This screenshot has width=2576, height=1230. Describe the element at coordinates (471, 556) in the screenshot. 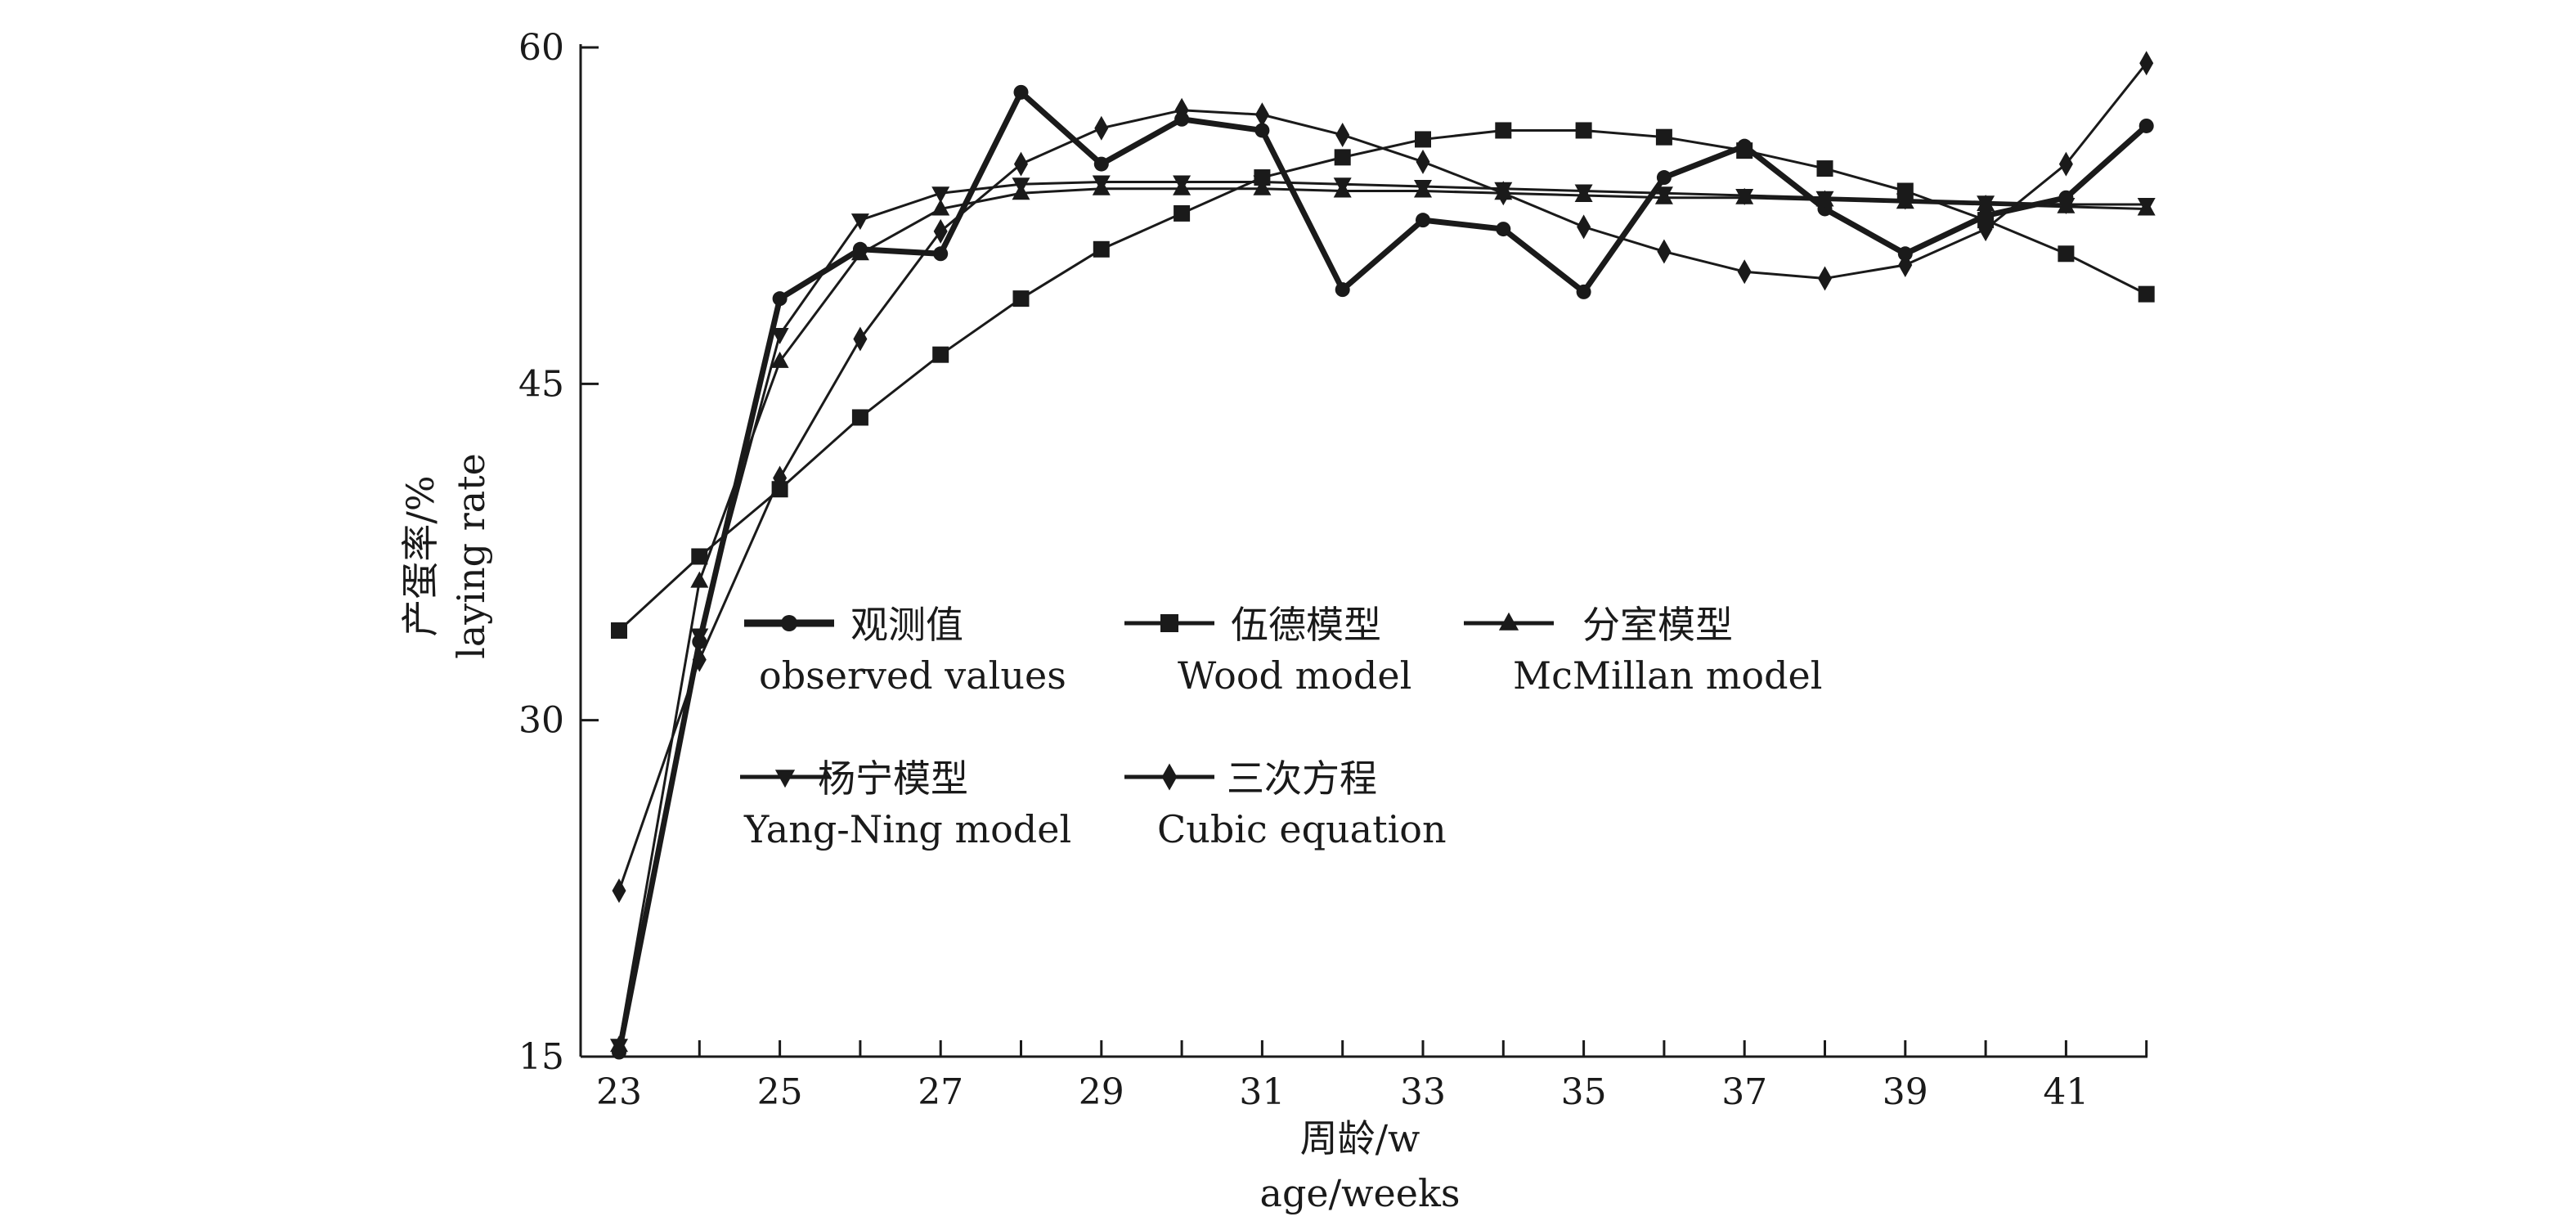

I see `y-axis-label-en: laying rate` at that location.